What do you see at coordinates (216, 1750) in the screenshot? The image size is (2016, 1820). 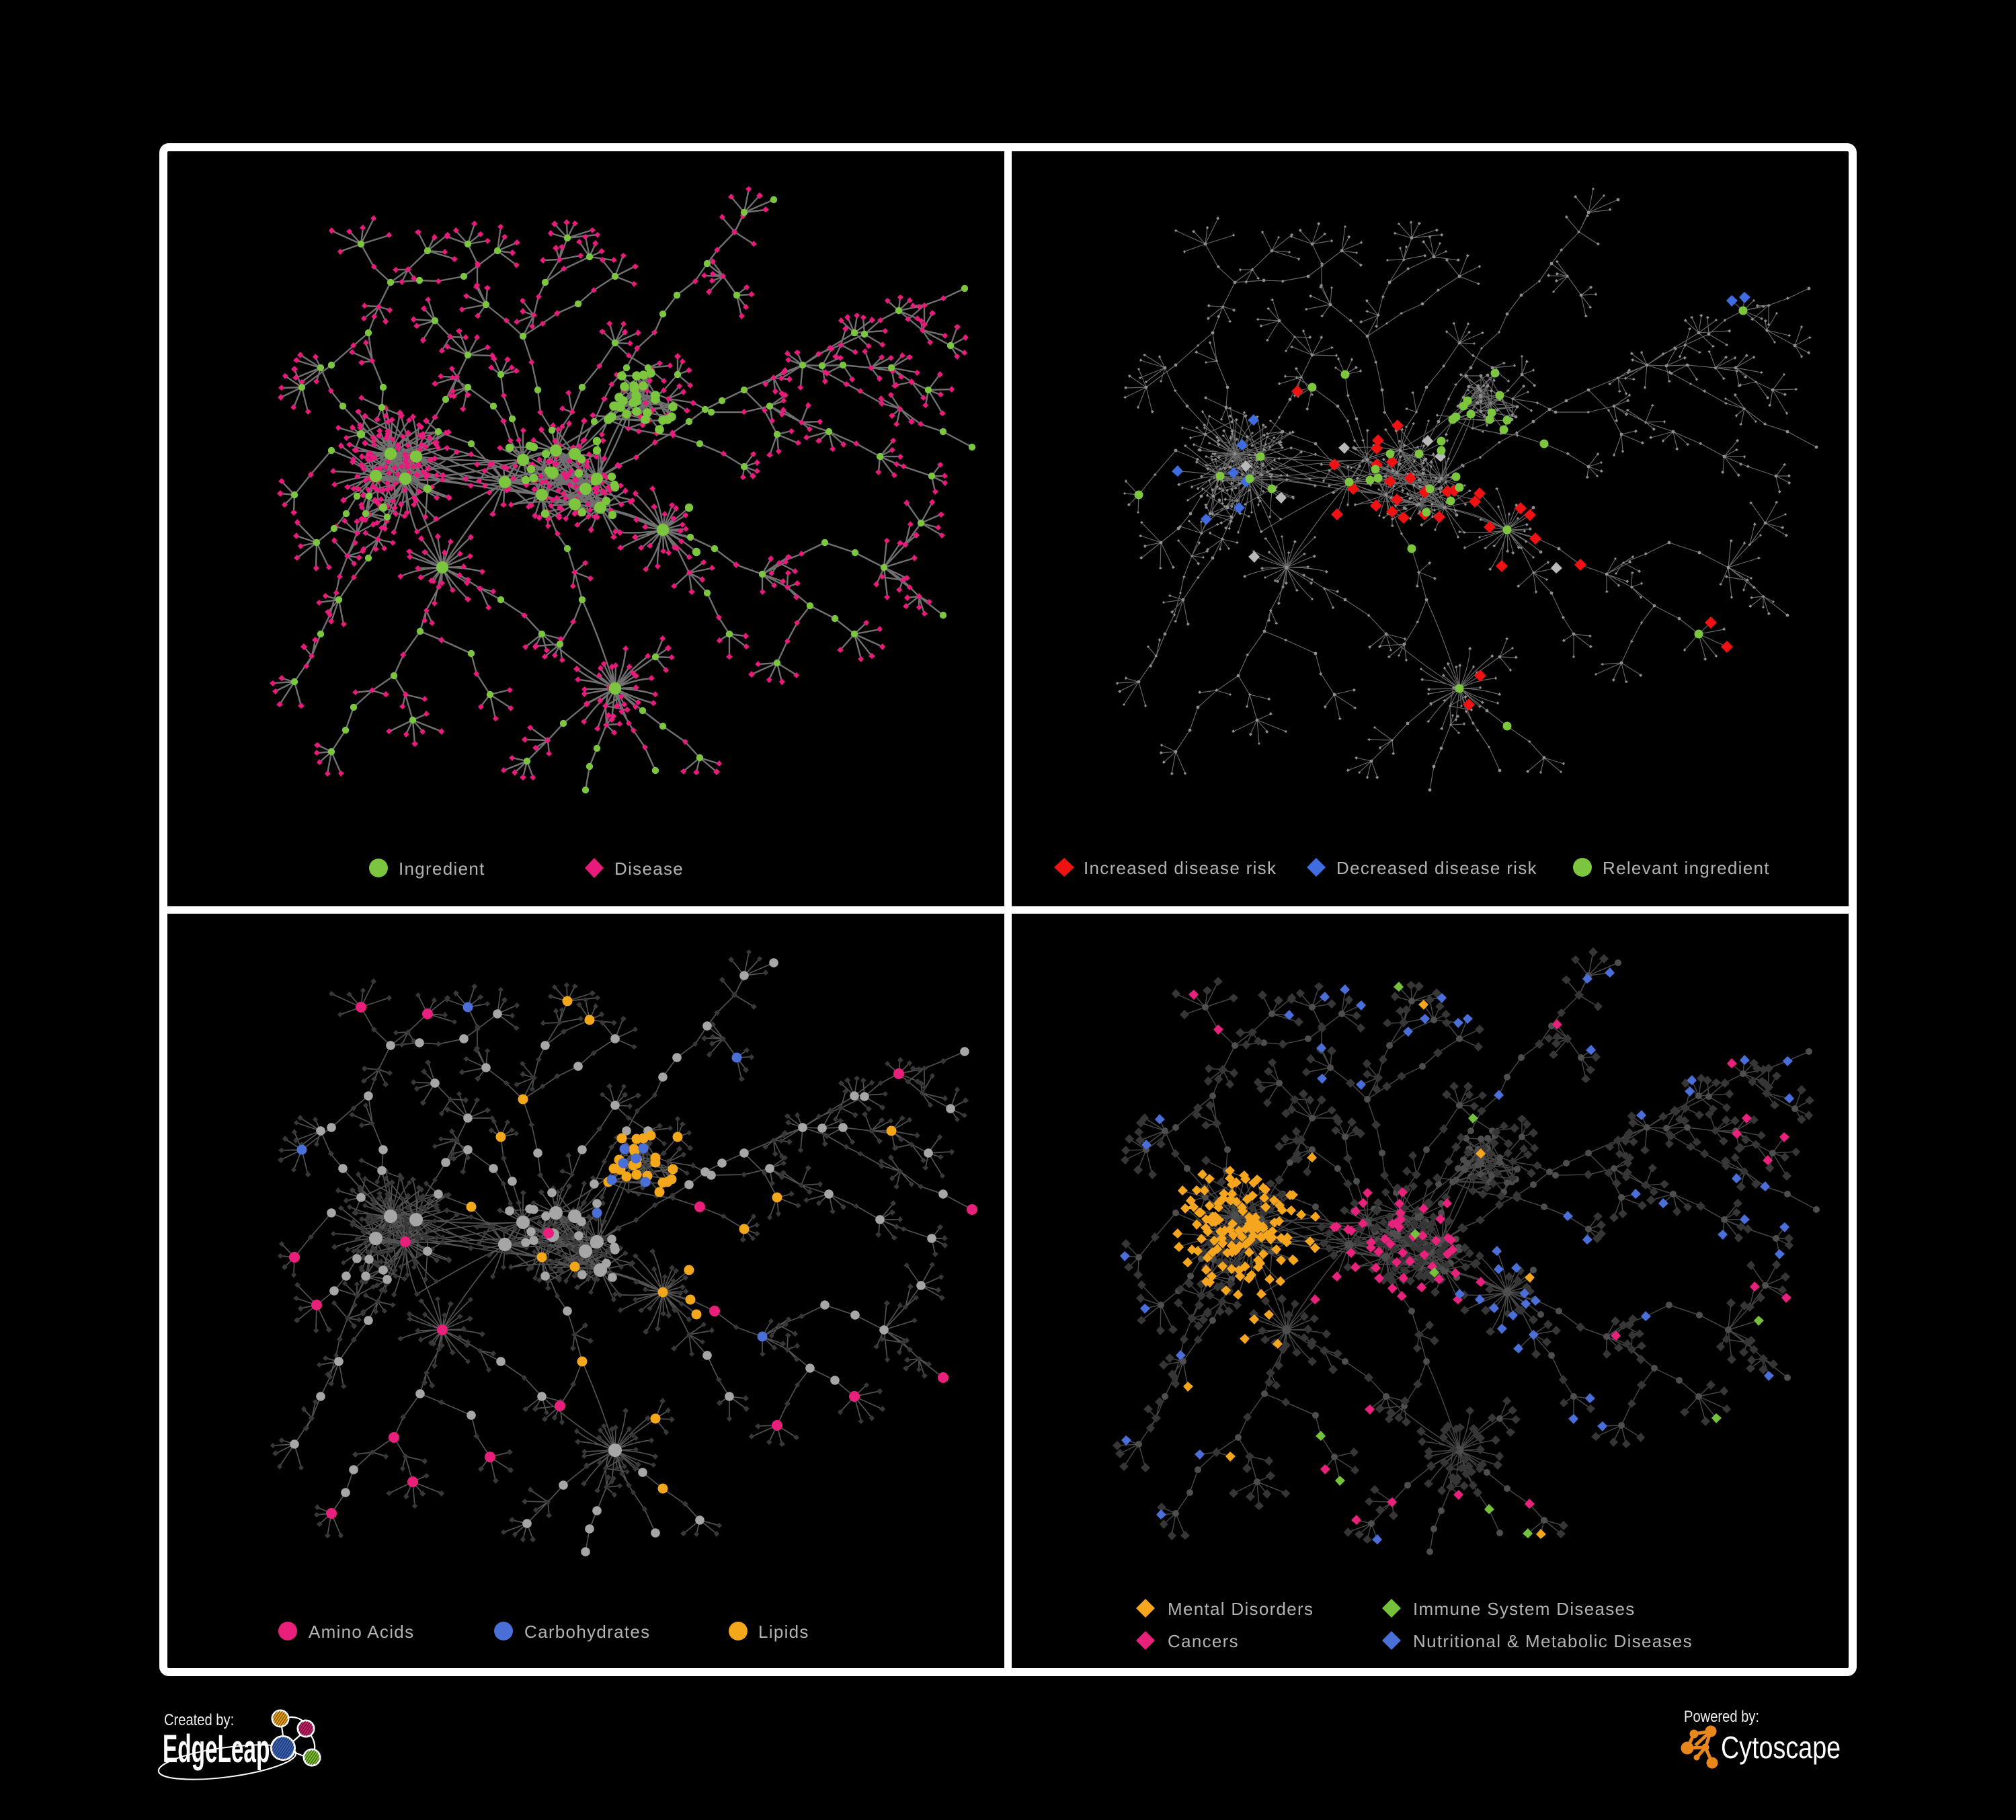 I see `svg-text: EdgeLeap` at bounding box center [216, 1750].